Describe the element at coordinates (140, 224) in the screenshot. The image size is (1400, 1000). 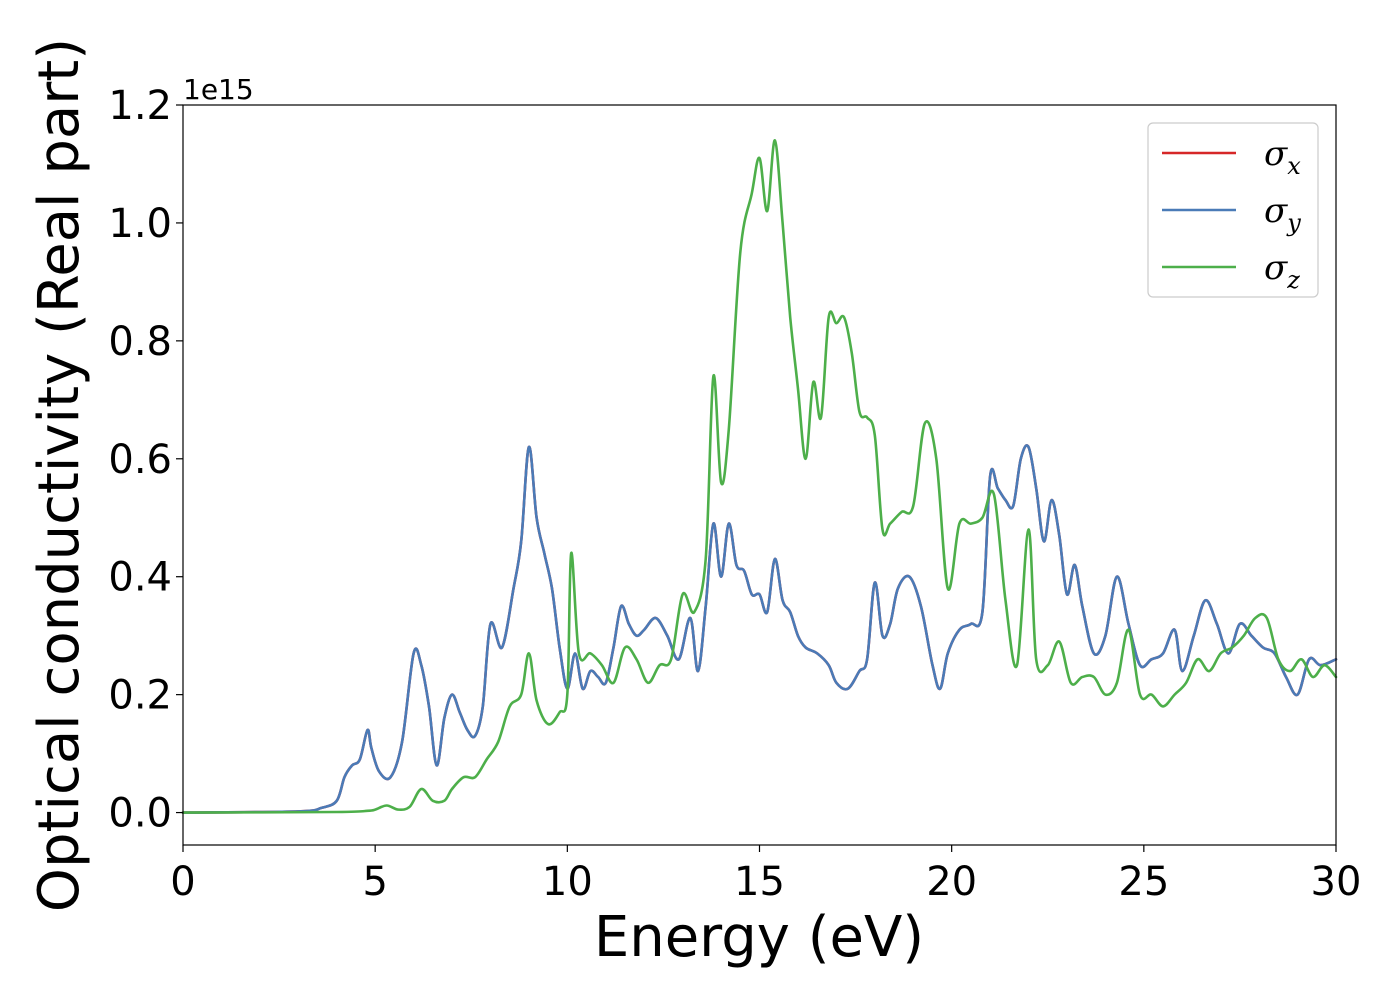
I see `y-tick-label: 1.0` at that location.